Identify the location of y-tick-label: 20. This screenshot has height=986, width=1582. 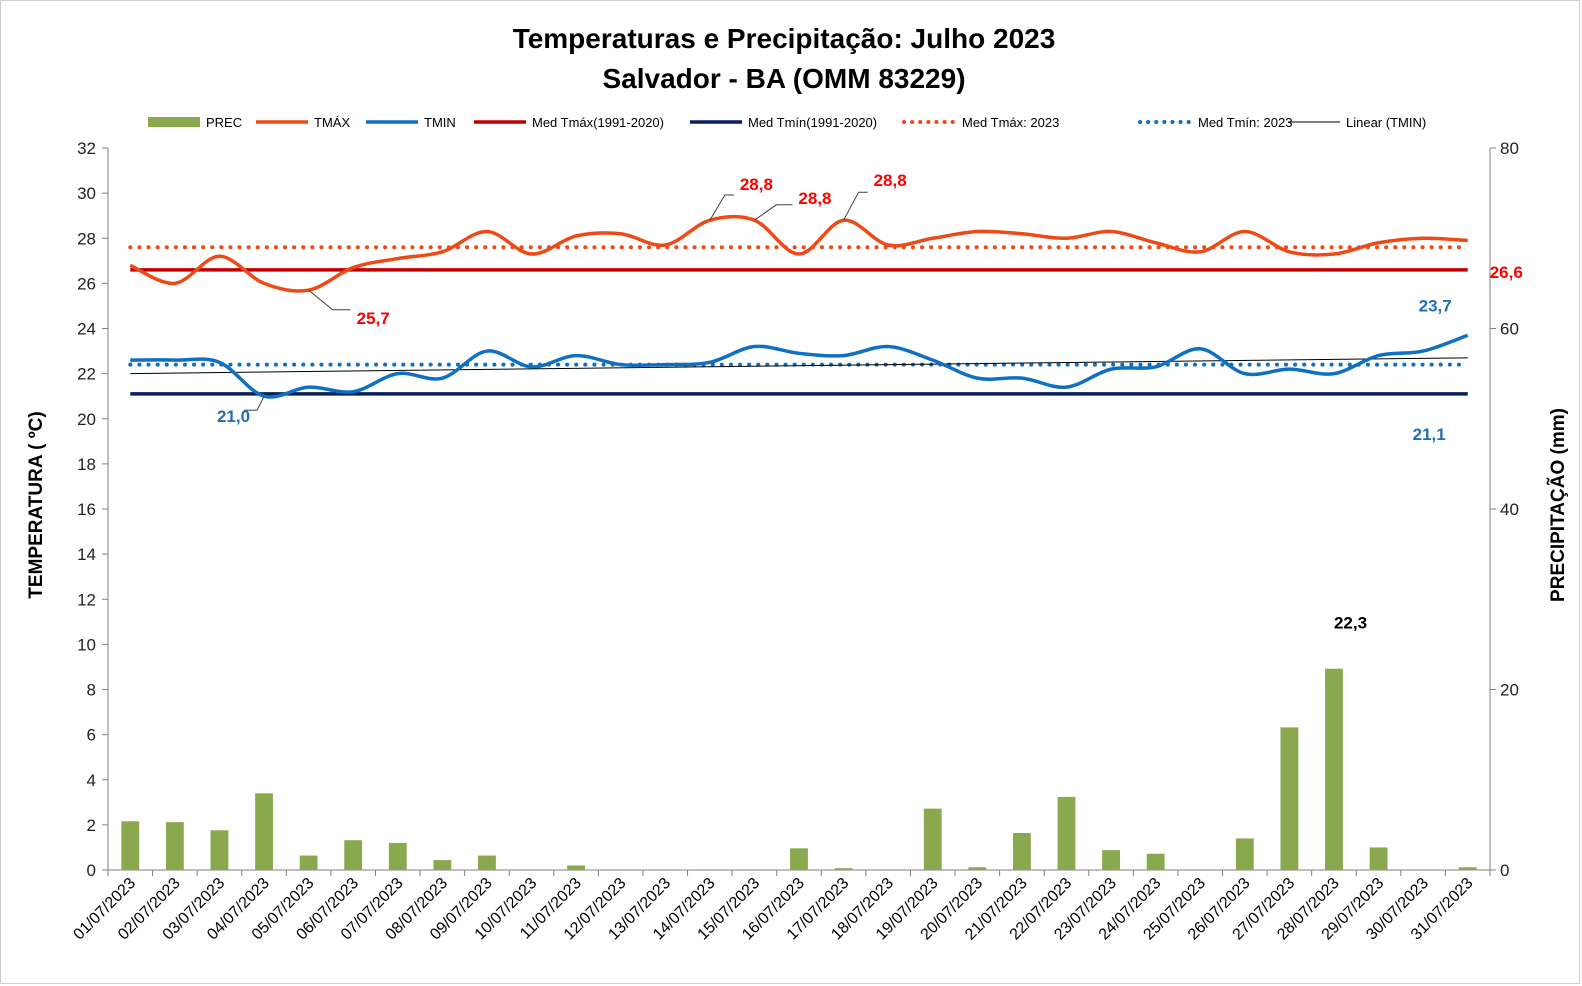
(86, 419).